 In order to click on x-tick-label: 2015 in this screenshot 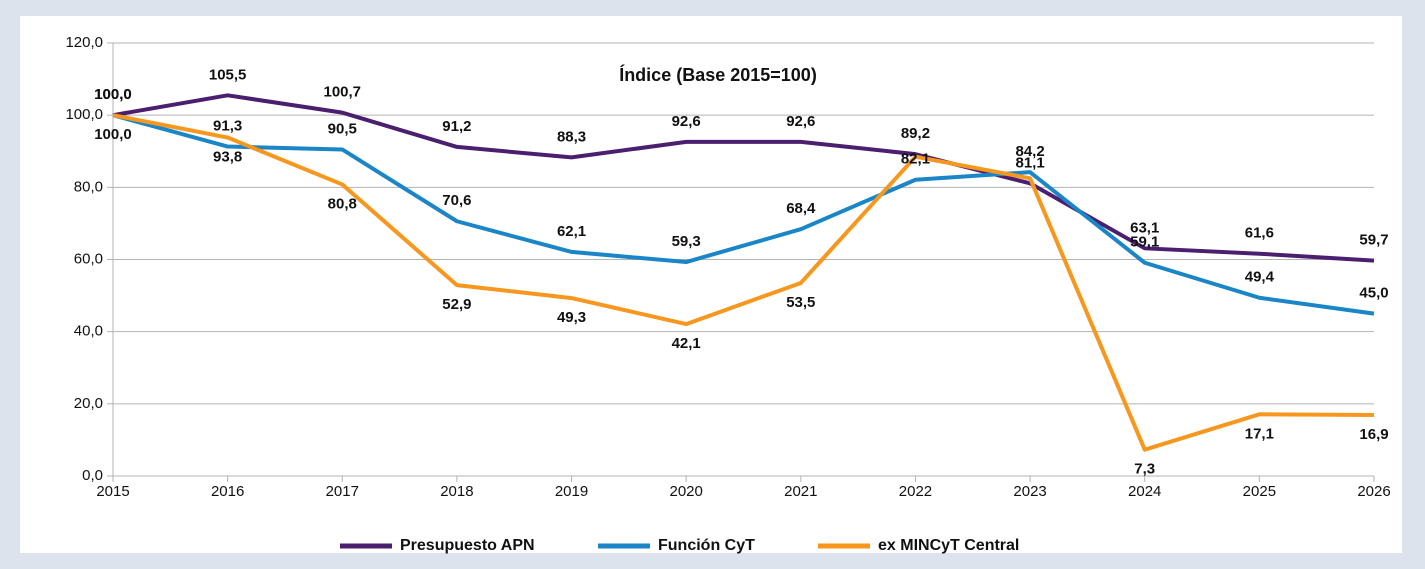, I will do `click(112, 491)`.